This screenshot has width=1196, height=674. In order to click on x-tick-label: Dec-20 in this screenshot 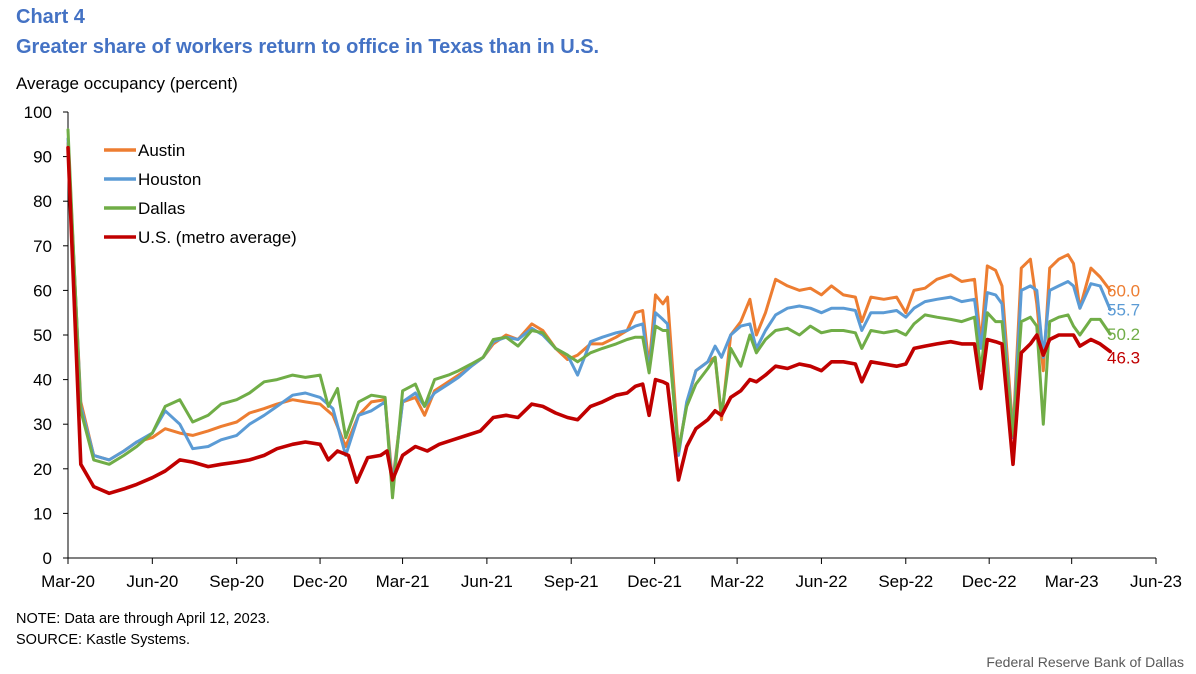, I will do `click(320, 581)`.